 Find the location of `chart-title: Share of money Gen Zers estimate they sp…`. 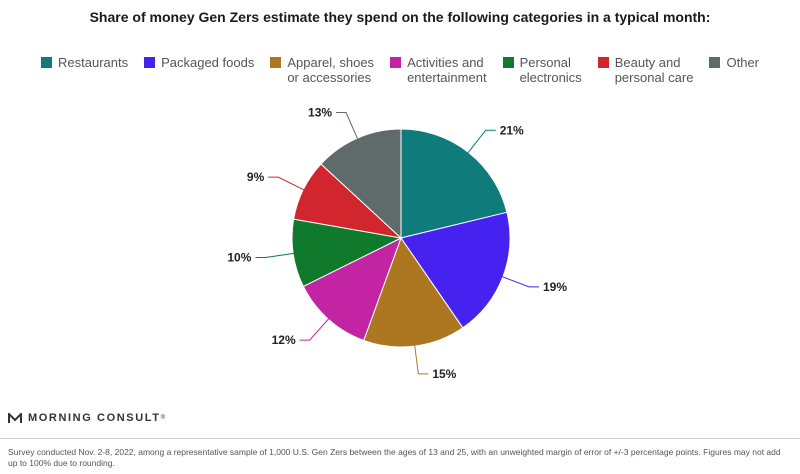

chart-title: Share of money Gen Zers estimate they sp… is located at coordinates (400, 17).